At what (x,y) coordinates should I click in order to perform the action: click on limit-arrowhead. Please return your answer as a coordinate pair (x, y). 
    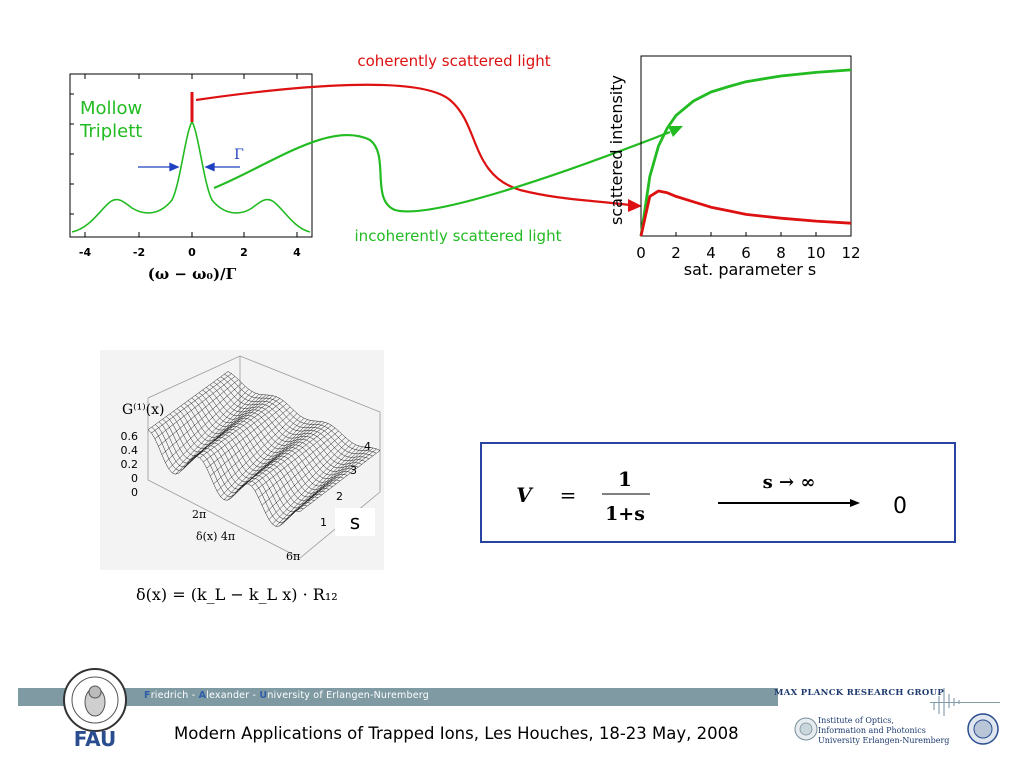
    Looking at the image, I should click on (855, 503).